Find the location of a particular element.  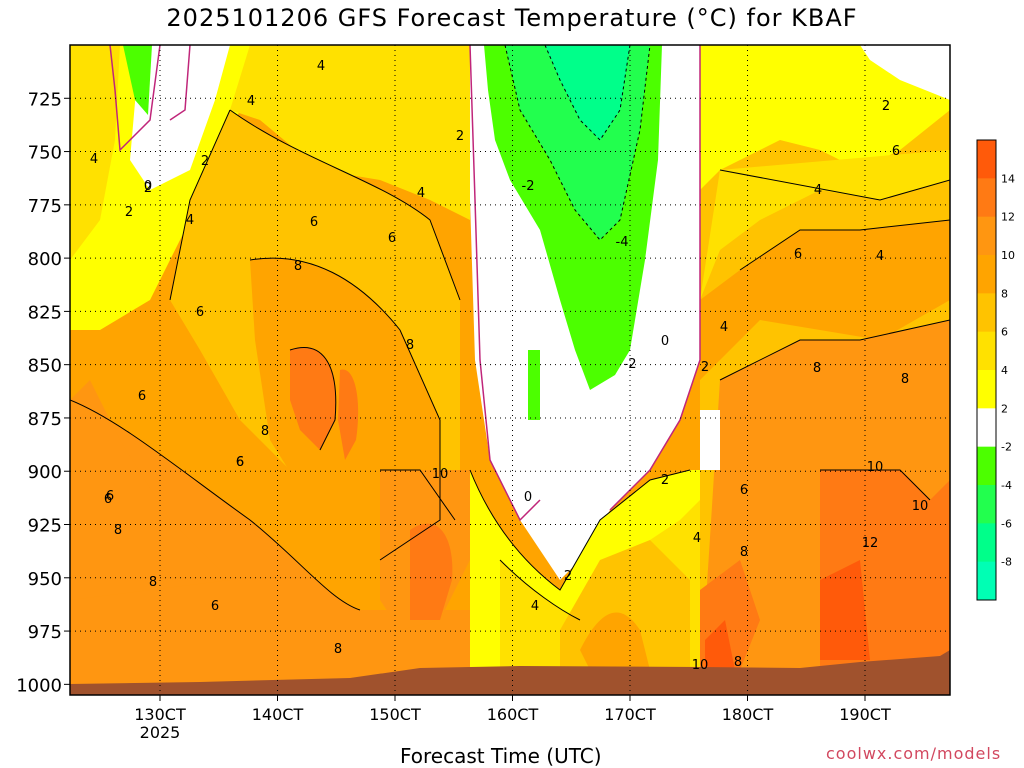

y-tick-label: 750 is located at coordinates (45, 153).